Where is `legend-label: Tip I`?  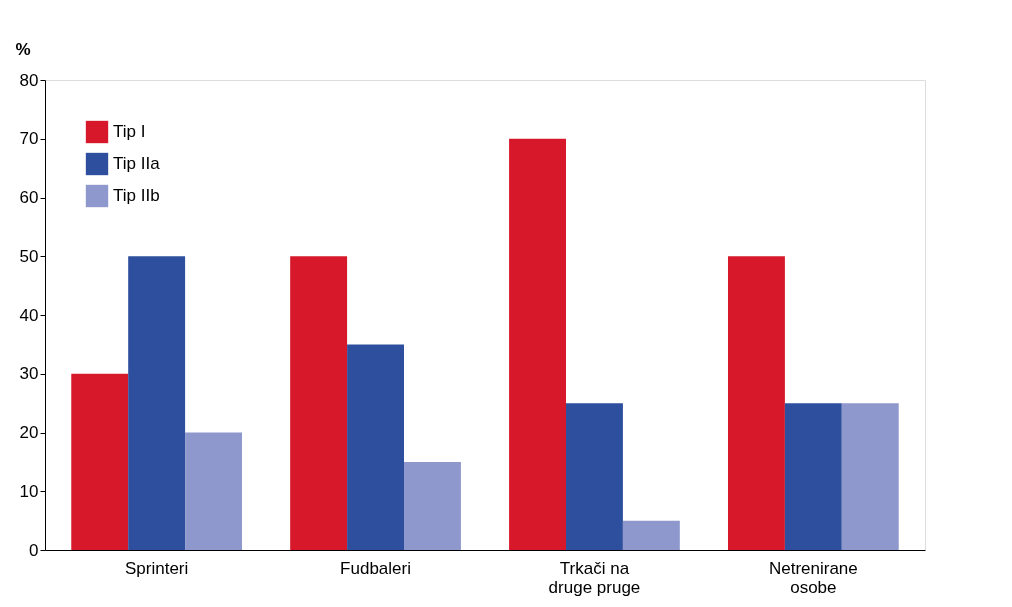 legend-label: Tip I is located at coordinates (129, 131).